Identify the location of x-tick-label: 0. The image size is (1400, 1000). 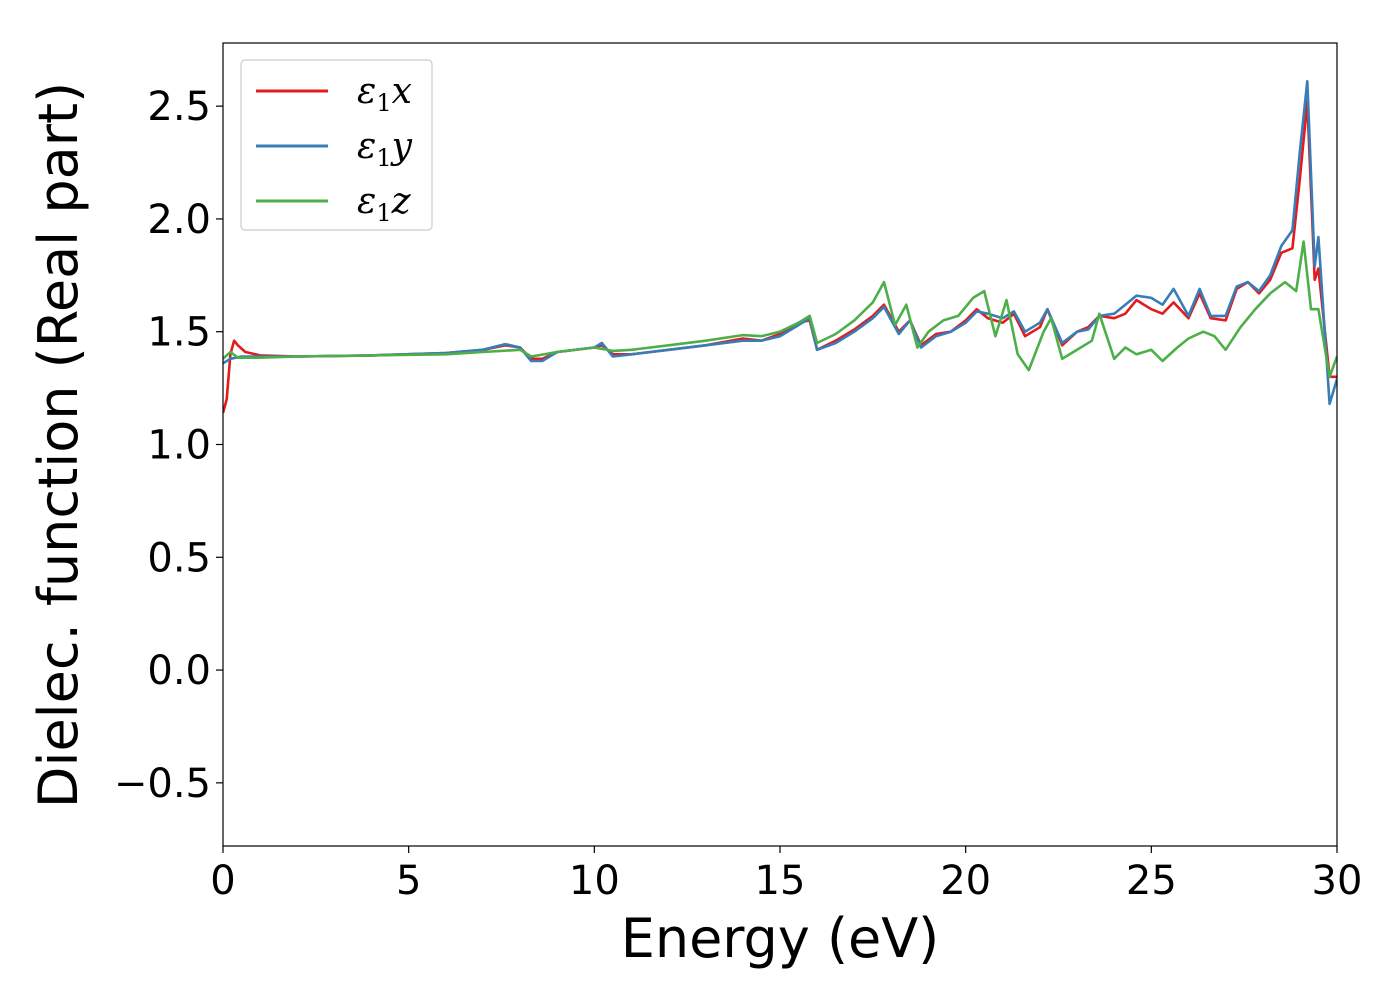
(222, 881).